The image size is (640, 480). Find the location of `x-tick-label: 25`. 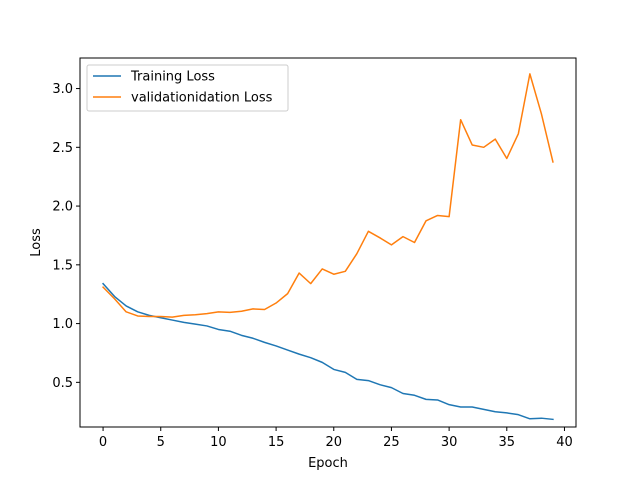

x-tick-label: 25 is located at coordinates (391, 442).